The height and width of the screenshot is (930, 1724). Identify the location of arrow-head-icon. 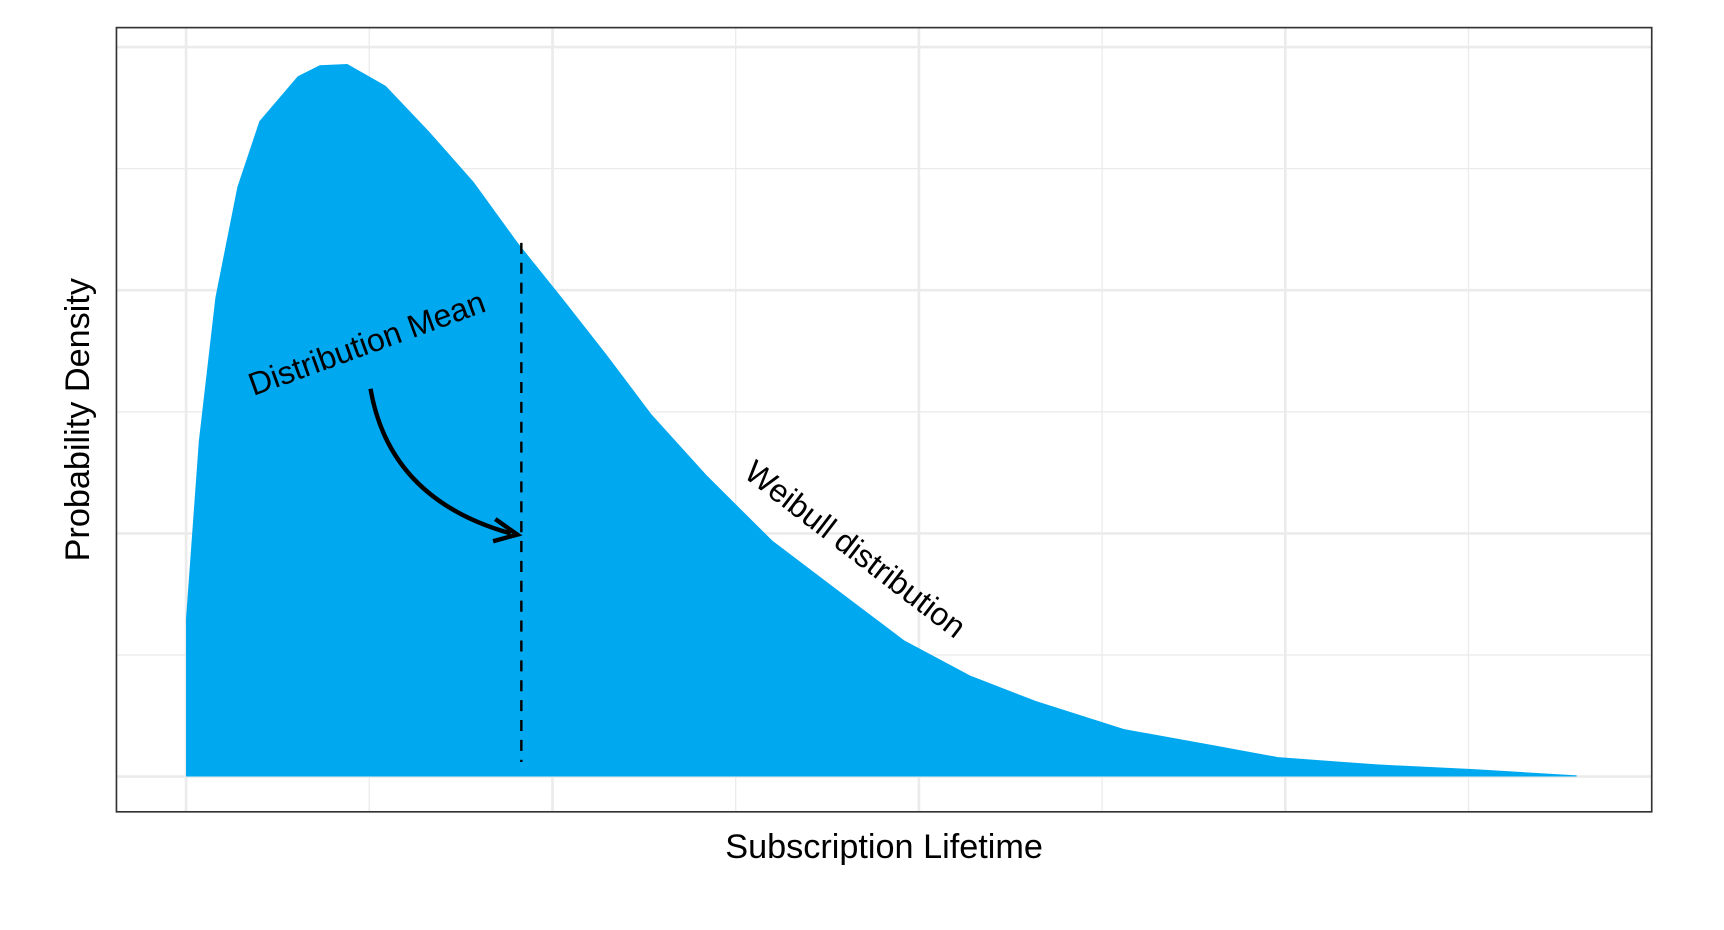
(507, 530).